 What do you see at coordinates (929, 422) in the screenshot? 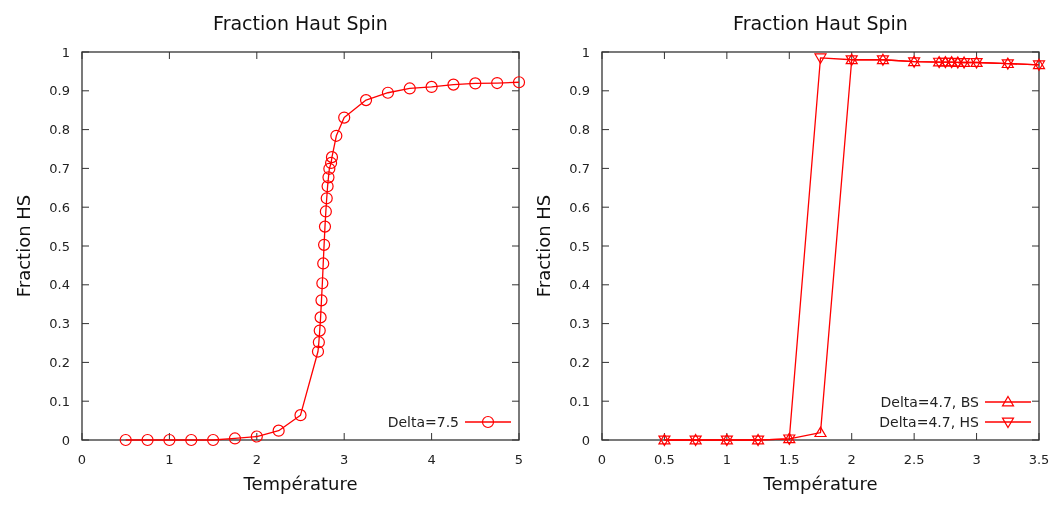
I see `legend-label: Delta=4.7, HS` at bounding box center [929, 422].